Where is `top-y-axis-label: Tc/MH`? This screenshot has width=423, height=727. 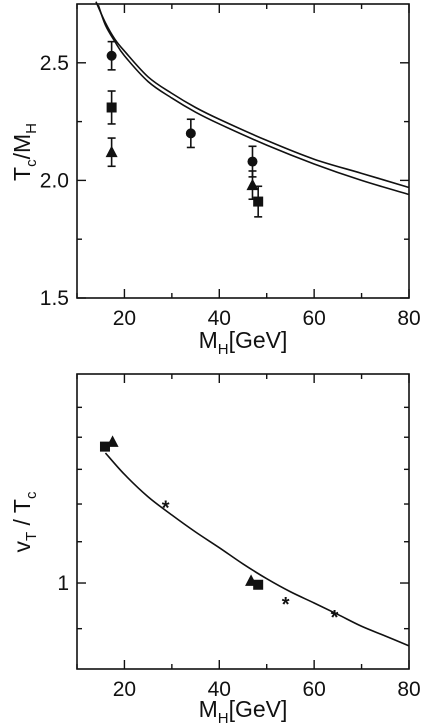 top-y-axis-label: Tc/MH is located at coordinates (24, 152).